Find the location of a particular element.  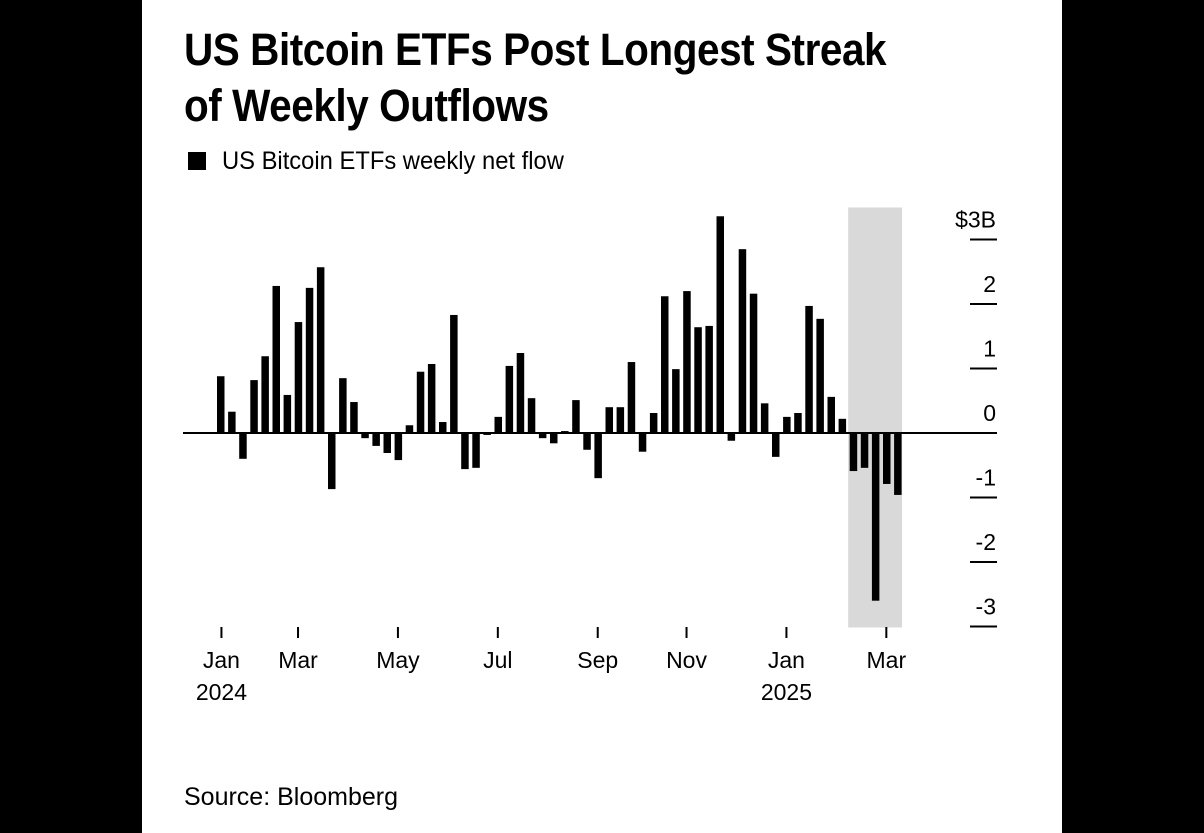

y-tick-label: 0 is located at coordinates (989, 413).